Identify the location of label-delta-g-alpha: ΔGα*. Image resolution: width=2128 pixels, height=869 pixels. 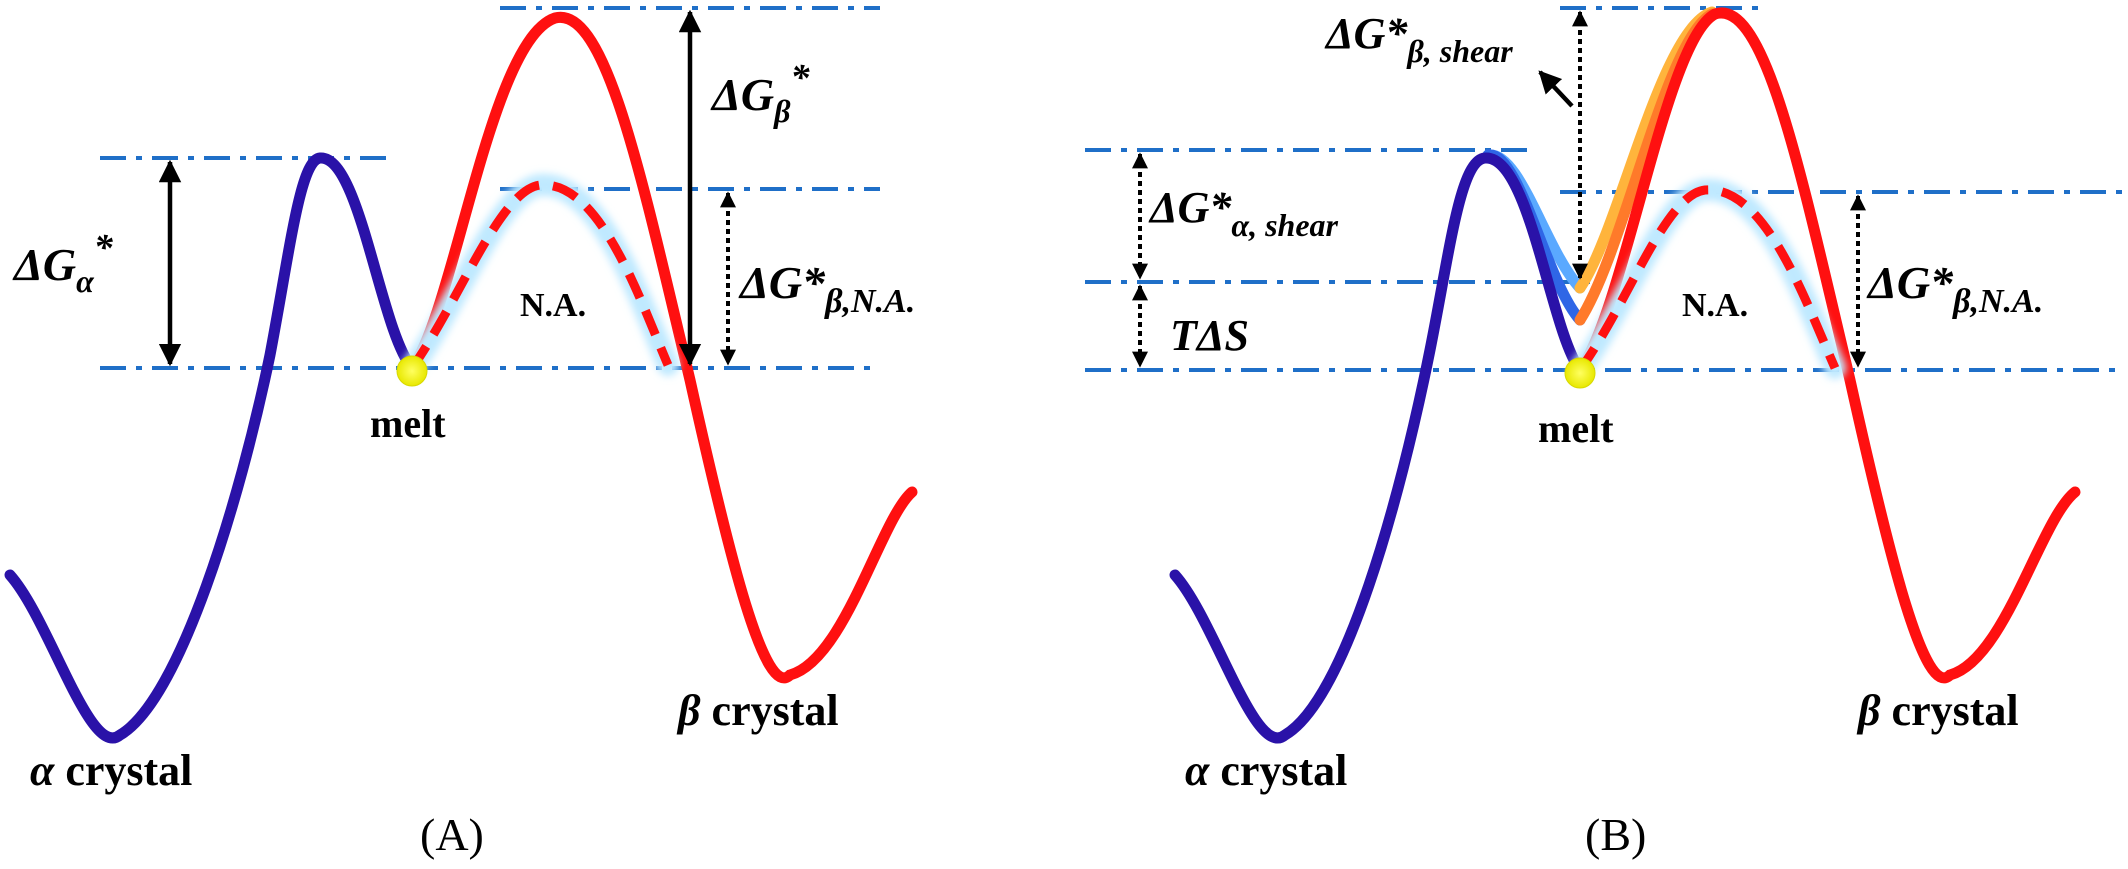
(63, 263).